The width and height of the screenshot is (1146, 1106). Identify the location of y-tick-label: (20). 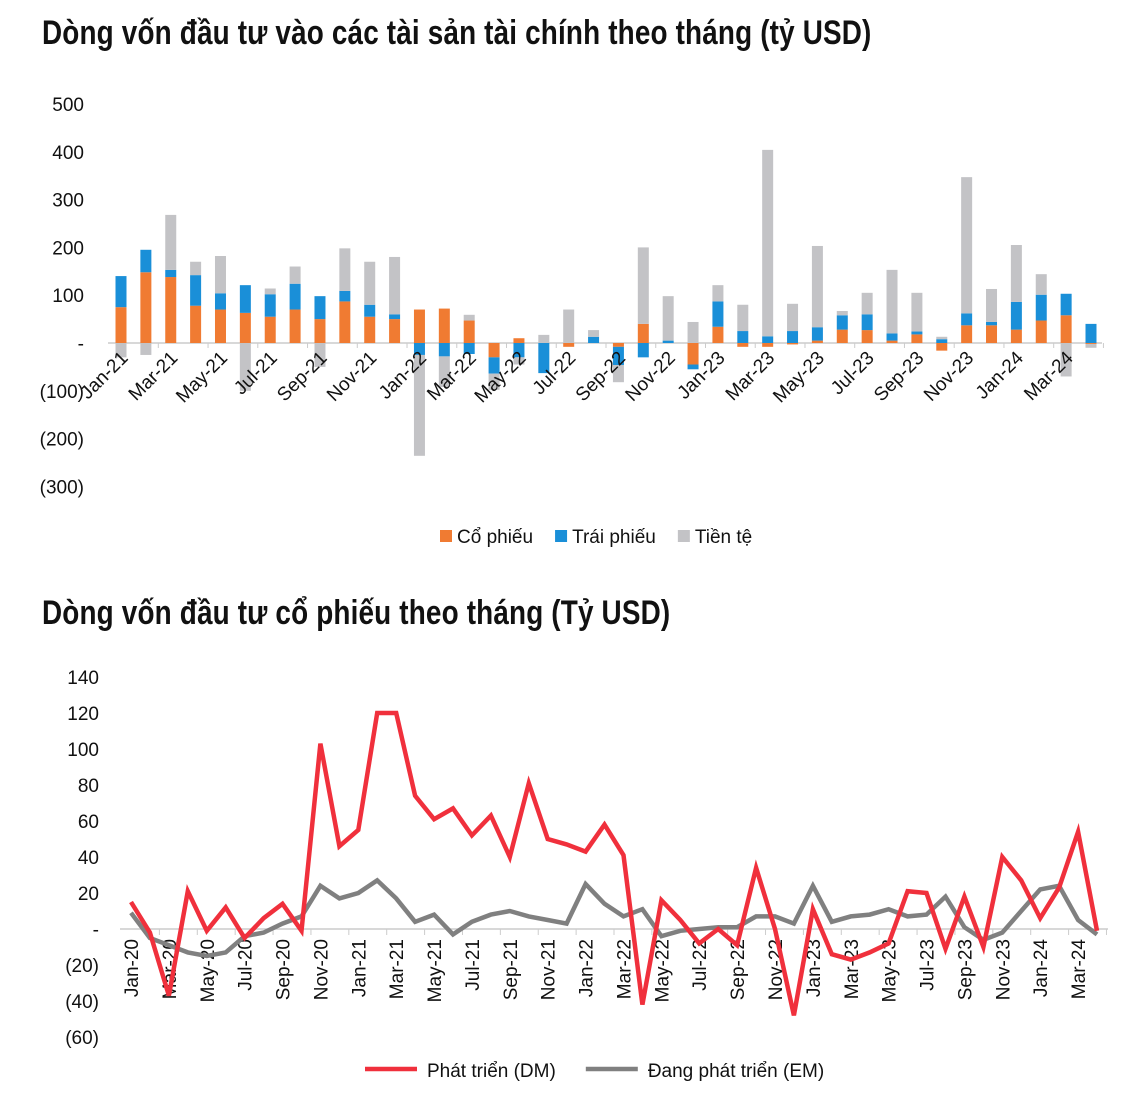
(82, 966).